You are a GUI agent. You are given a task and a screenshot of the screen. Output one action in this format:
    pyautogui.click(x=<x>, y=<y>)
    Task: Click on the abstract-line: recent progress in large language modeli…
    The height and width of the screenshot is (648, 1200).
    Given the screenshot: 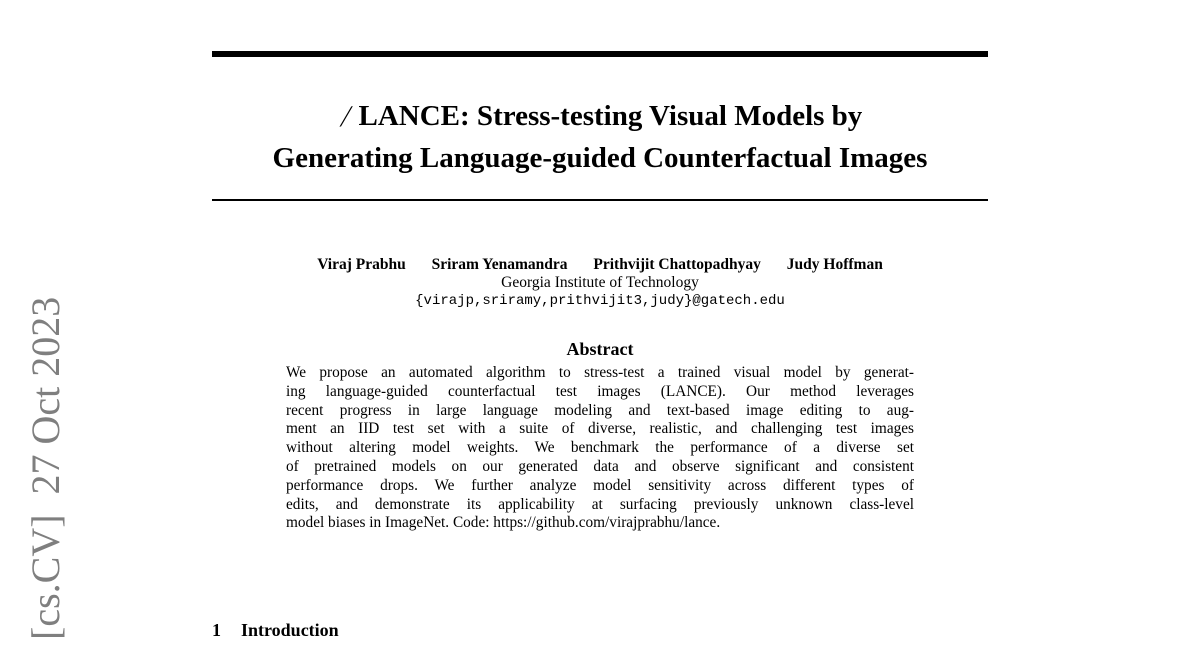 What is the action you would take?
    pyautogui.click(x=600, y=410)
    